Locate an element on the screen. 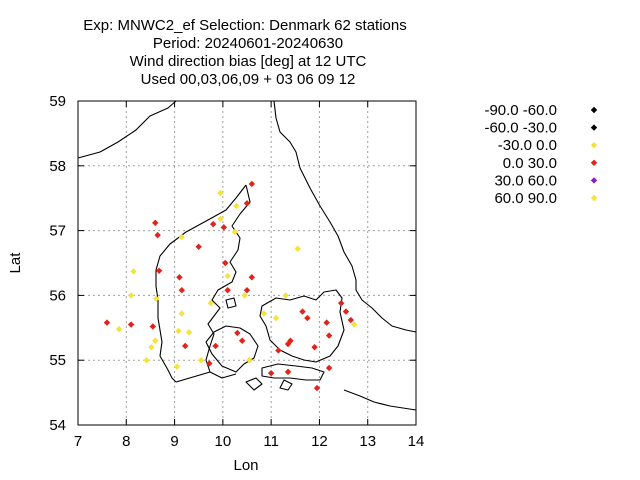  x-tick-label: 9 is located at coordinates (174, 441).